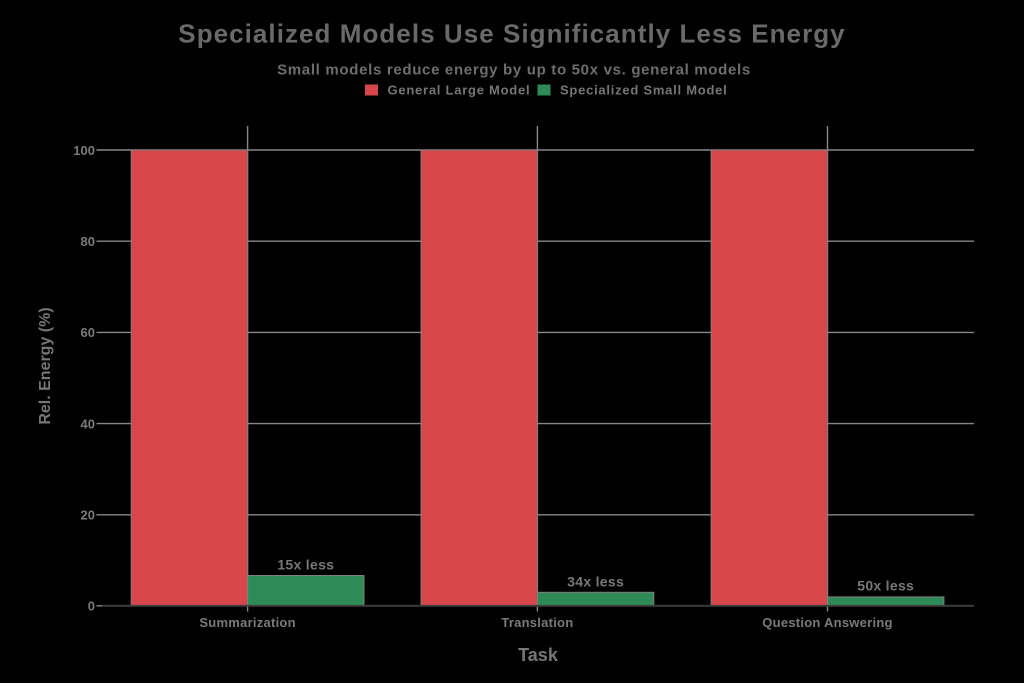  I want to click on svg-text: General Large Model, so click(459, 90).